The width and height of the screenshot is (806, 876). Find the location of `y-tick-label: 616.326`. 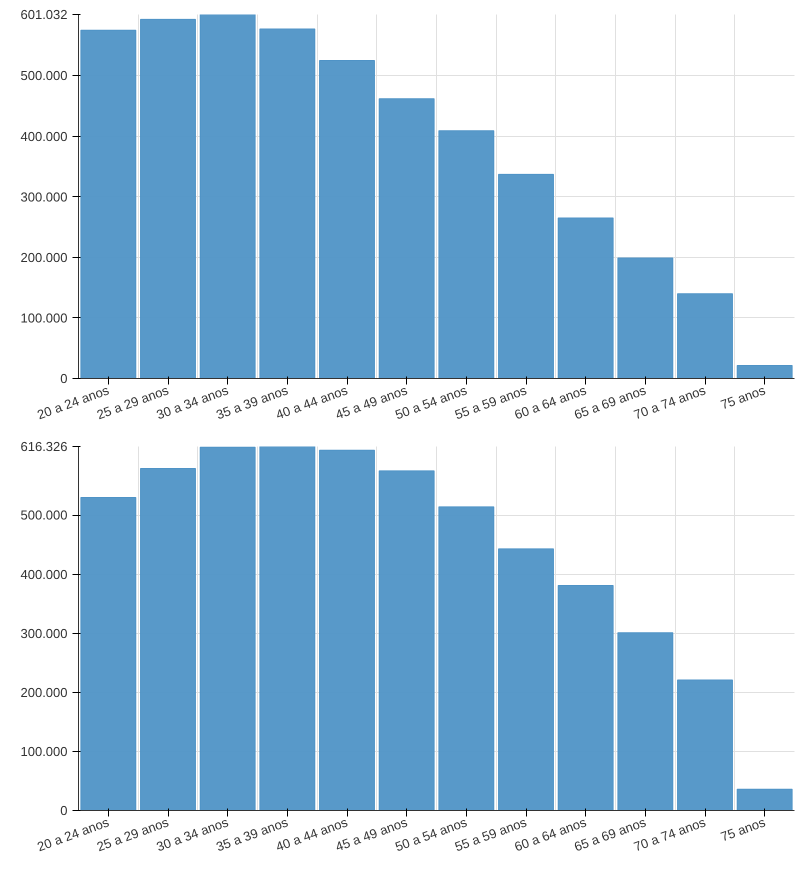

y-tick-label: 616.326 is located at coordinates (44, 446).